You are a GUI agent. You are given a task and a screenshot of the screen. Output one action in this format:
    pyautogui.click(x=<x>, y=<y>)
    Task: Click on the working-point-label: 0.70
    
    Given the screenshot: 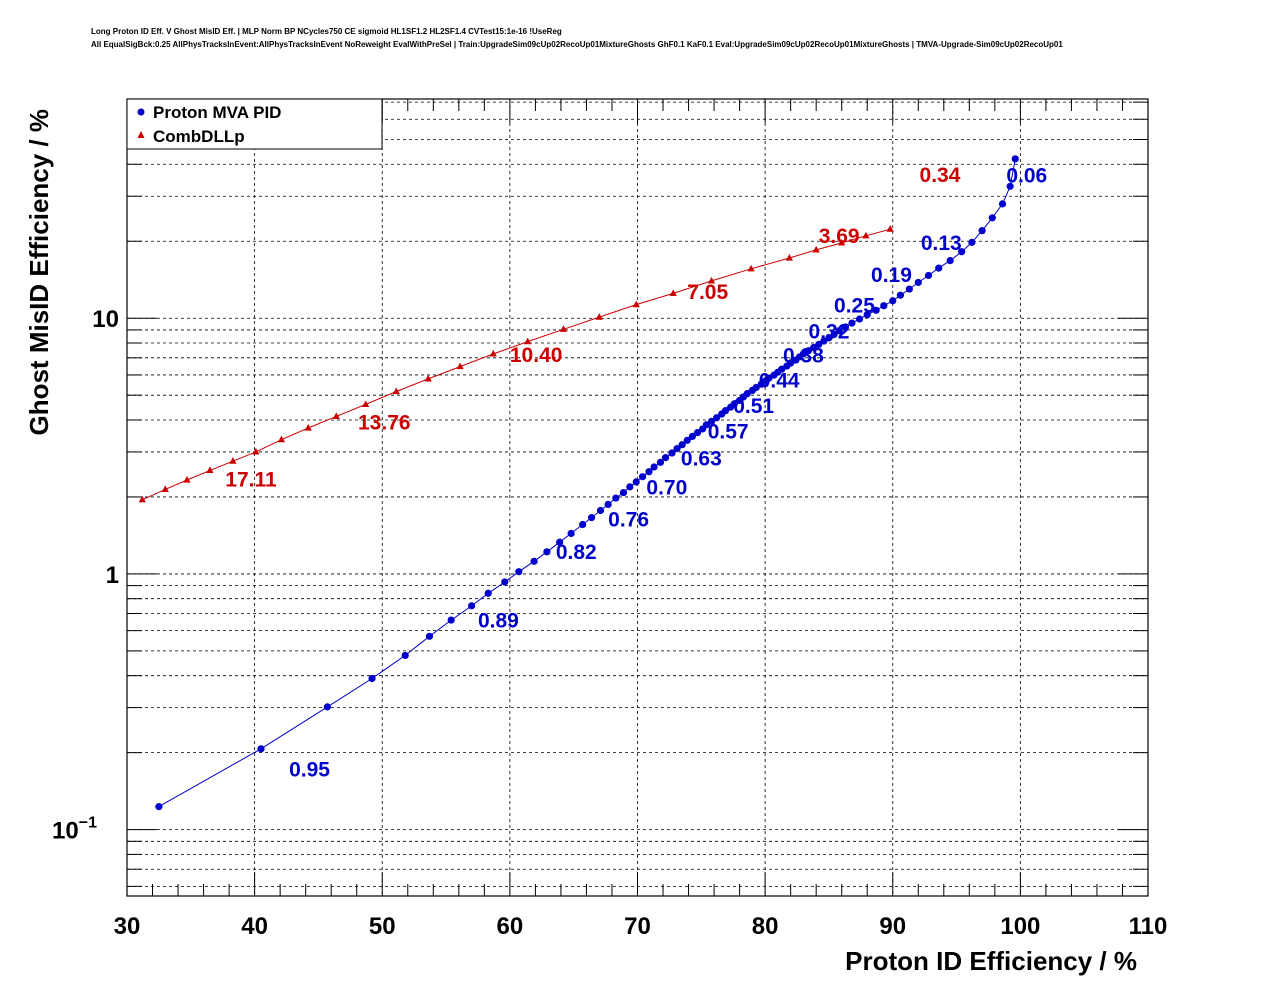 What is the action you would take?
    pyautogui.click(x=666, y=487)
    